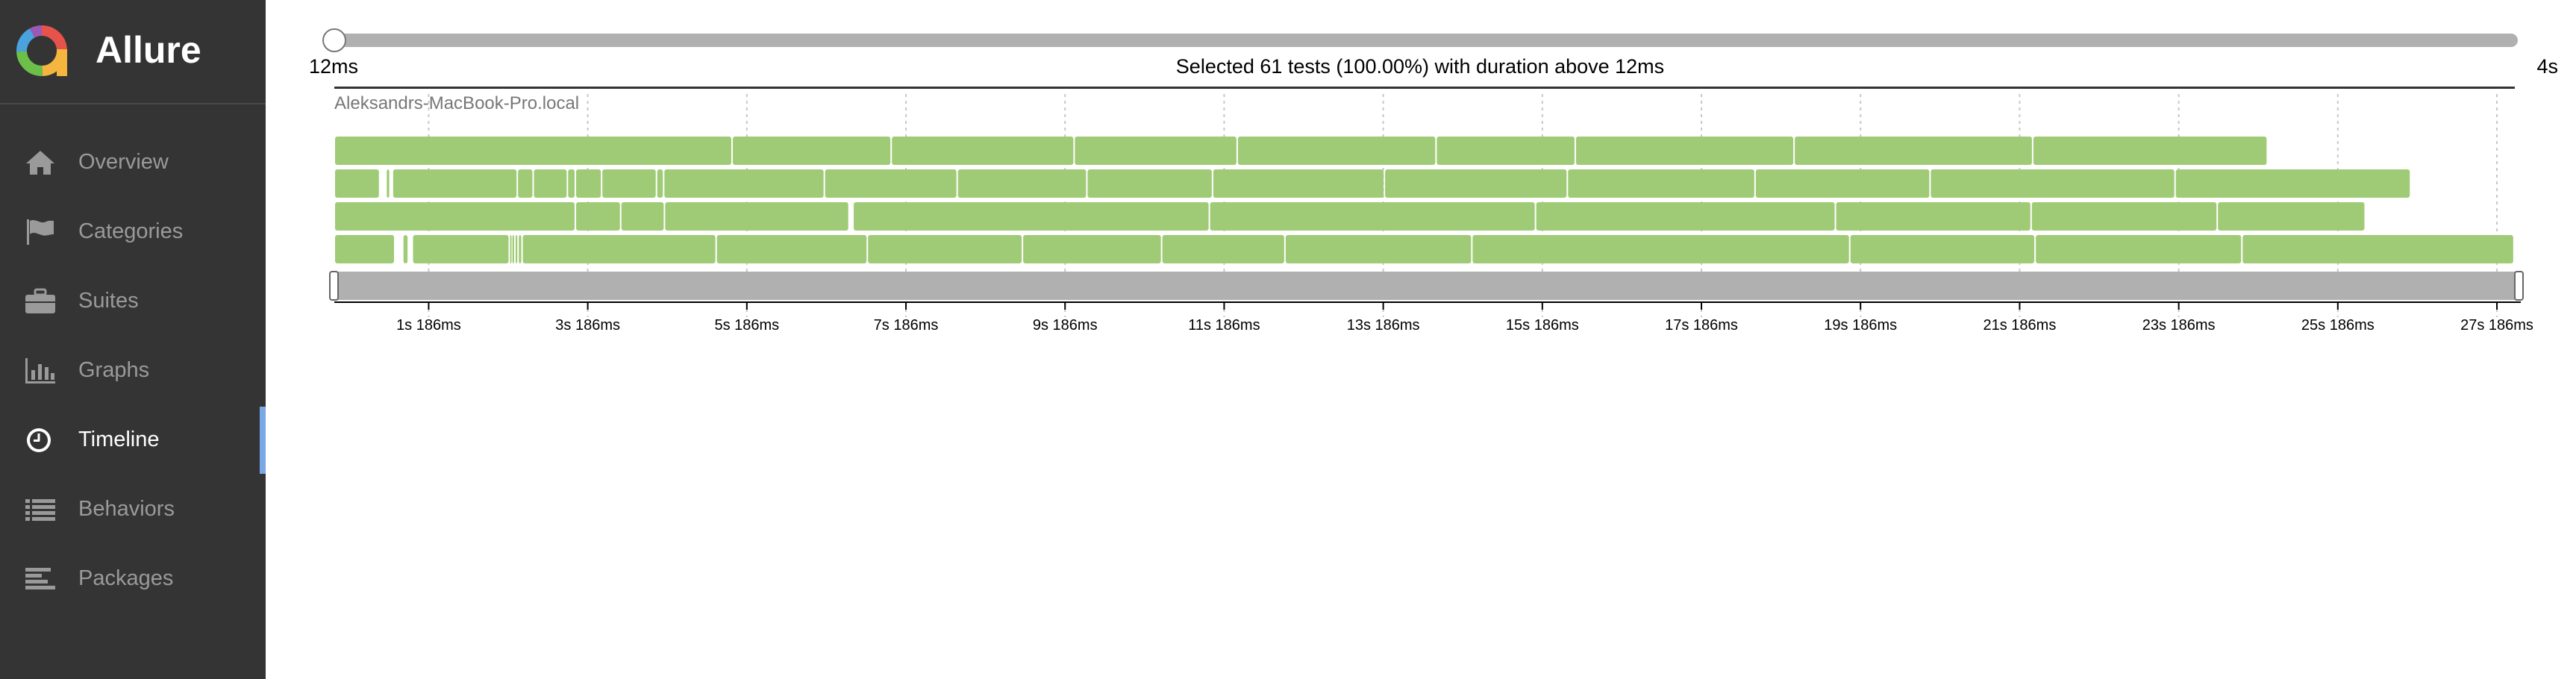  I want to click on sidebar-item-timeline: Timeline, so click(133, 440).